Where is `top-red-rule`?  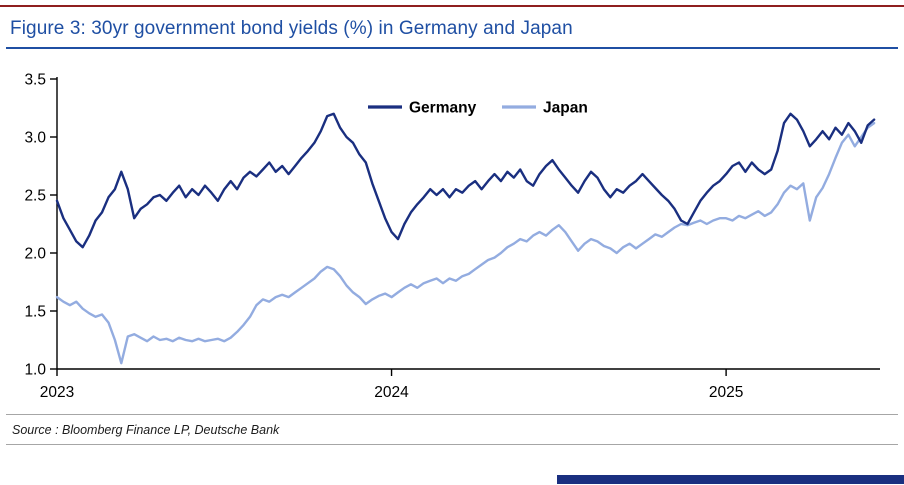 top-red-rule is located at coordinates (452, 6).